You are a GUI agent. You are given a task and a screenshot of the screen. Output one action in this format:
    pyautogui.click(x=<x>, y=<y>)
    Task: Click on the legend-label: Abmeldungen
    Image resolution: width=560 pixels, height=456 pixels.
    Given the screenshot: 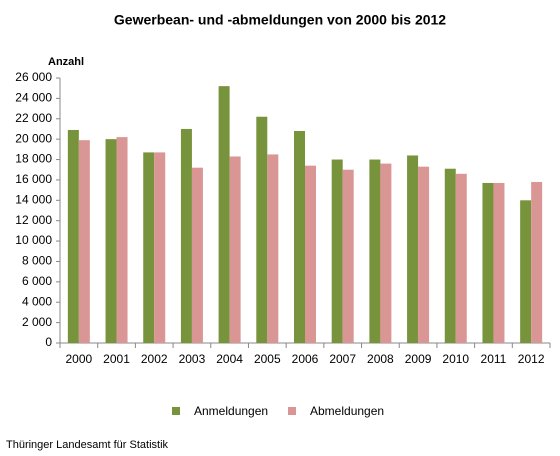 What is the action you would take?
    pyautogui.click(x=347, y=411)
    